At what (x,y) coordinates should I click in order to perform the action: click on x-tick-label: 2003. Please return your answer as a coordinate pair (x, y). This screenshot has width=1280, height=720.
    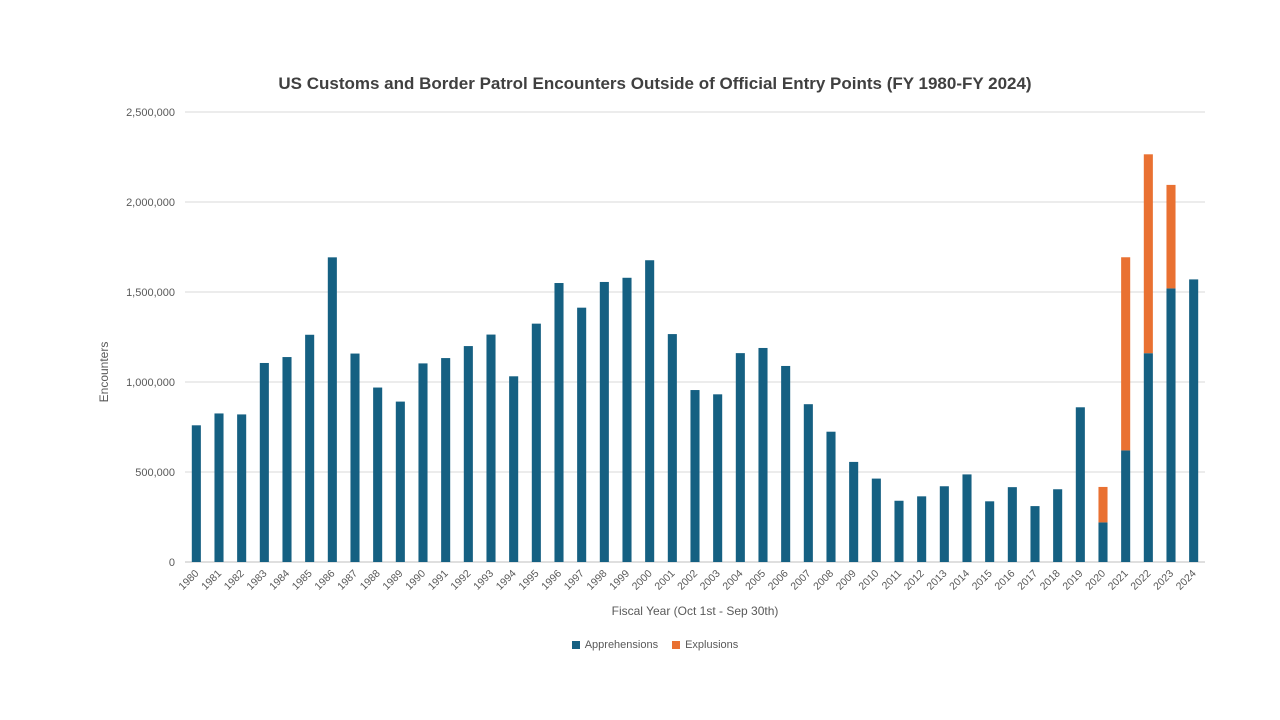
    Looking at the image, I should click on (710, 580).